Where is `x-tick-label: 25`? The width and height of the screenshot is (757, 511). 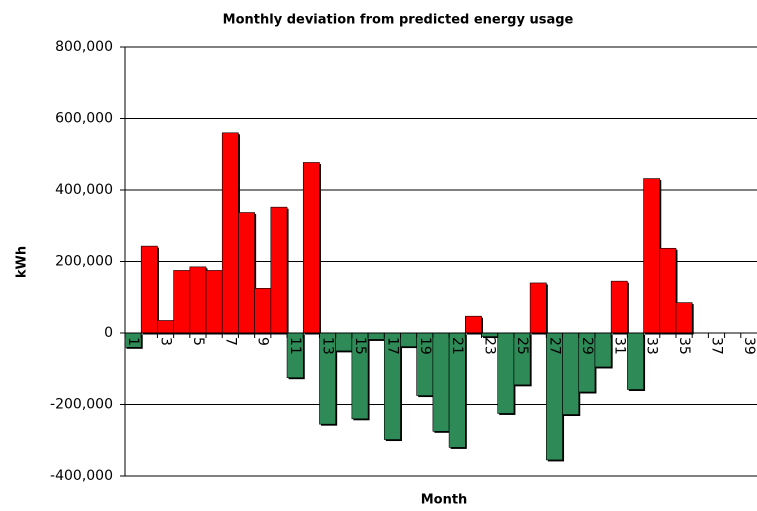
x-tick-label: 25 is located at coordinates (522, 346).